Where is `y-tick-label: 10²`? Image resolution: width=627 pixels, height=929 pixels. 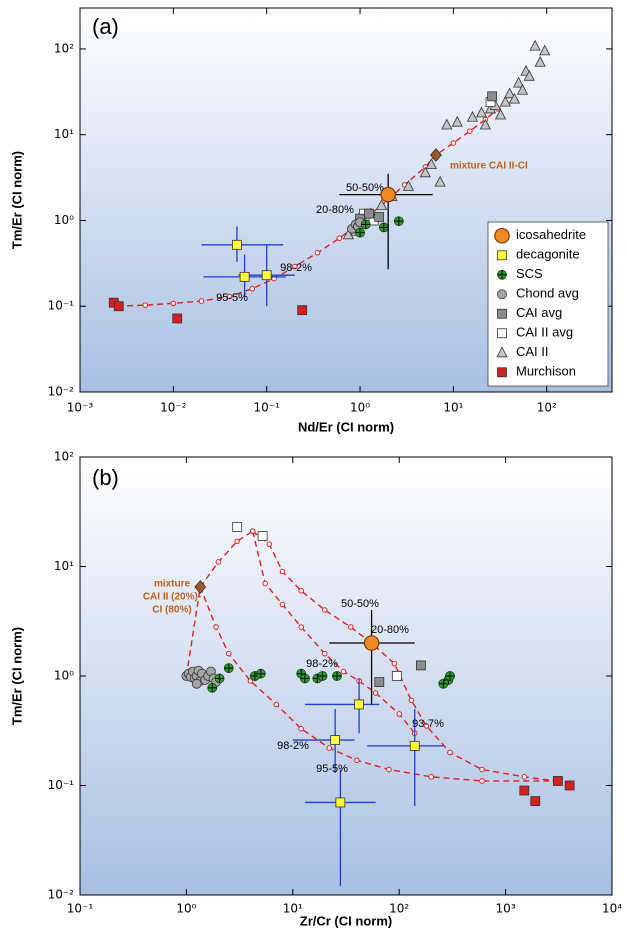 y-tick-label: 10² is located at coordinates (64, 457).